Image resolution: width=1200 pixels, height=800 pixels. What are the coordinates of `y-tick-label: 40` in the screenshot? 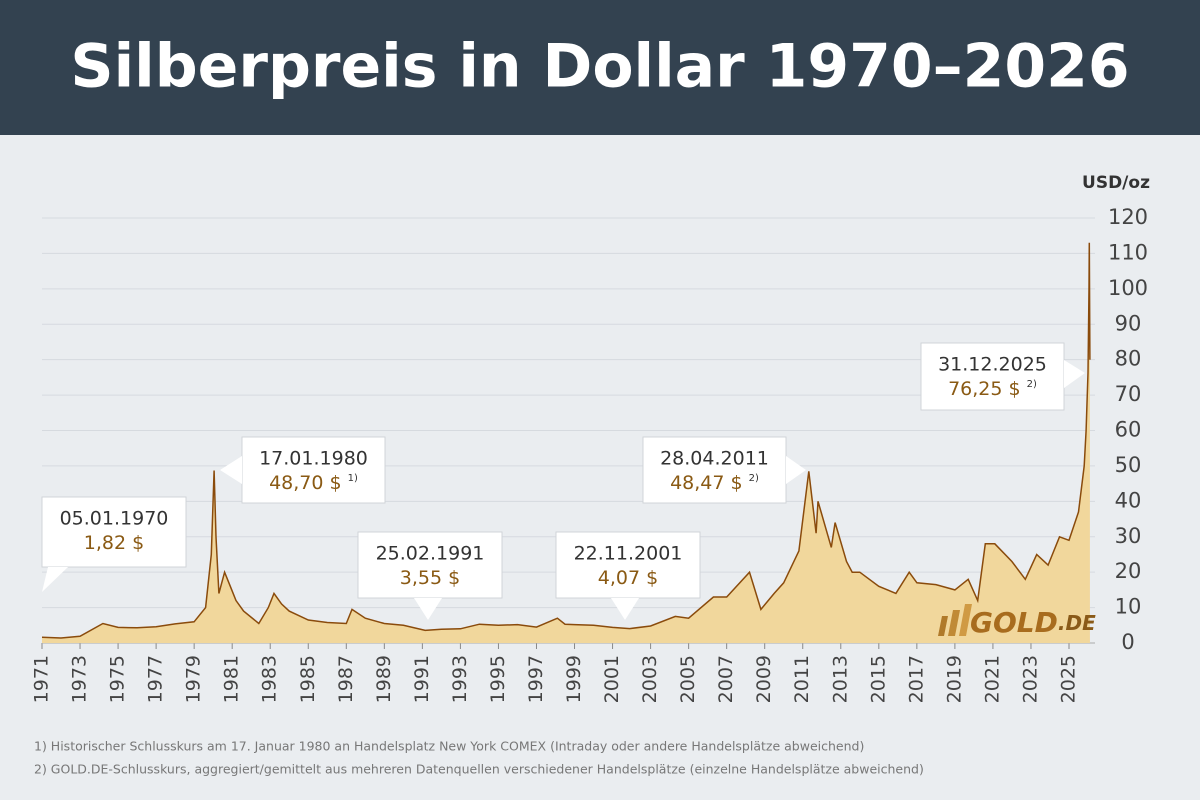 It's located at (1128, 500).